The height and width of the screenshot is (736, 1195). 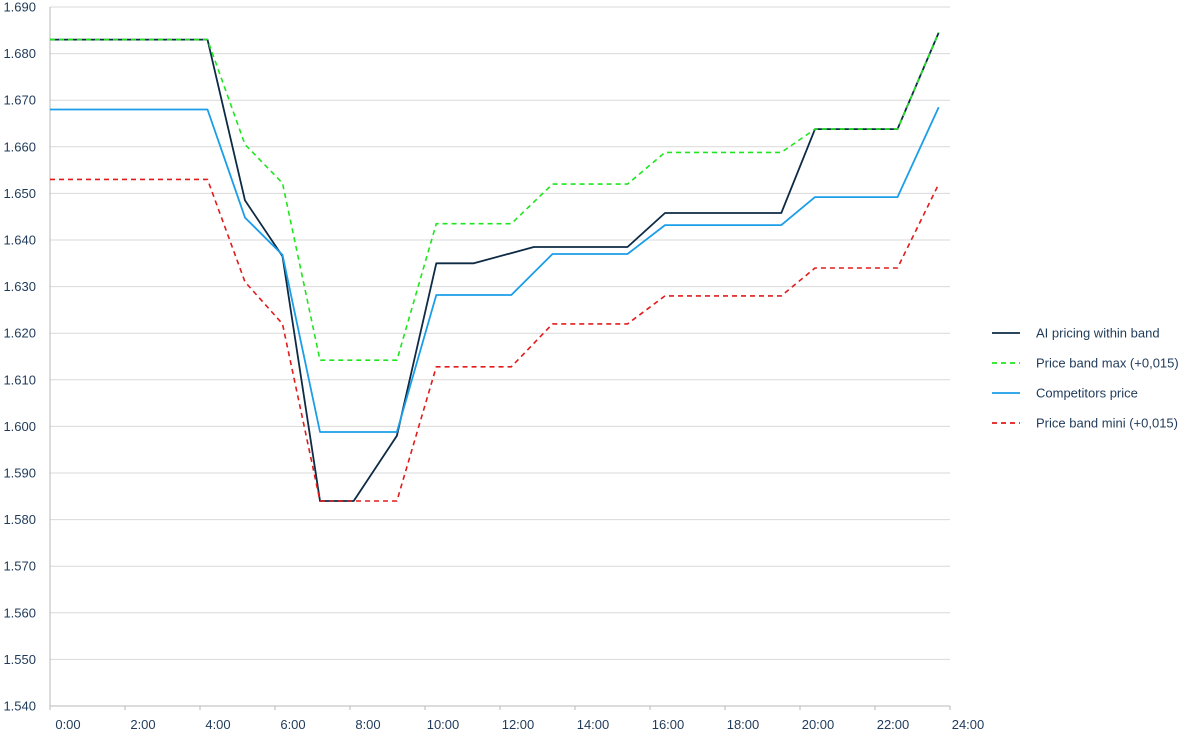 I want to click on y-tick-label: 1.690, so click(x=19, y=7).